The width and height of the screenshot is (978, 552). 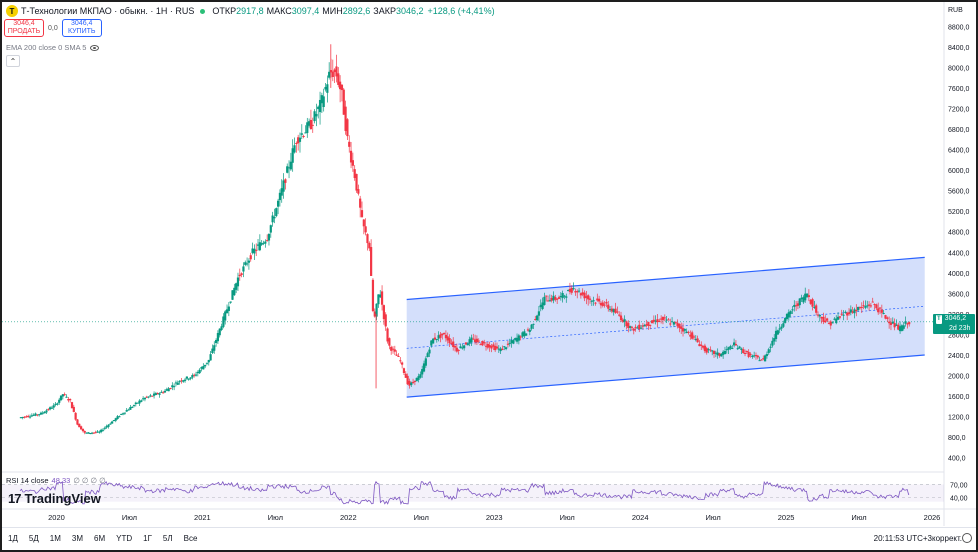 I want to click on sell-button: 3046,4 ПРОДАТЬ, so click(x=24, y=28).